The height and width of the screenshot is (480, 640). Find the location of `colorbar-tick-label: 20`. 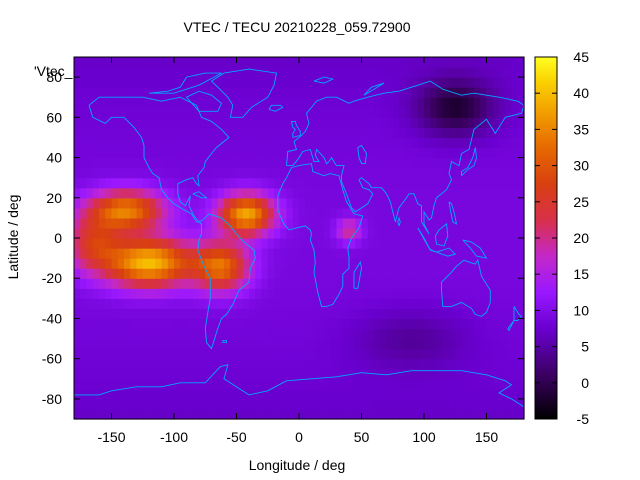

colorbar-tick-label: 20 is located at coordinates (581, 238).